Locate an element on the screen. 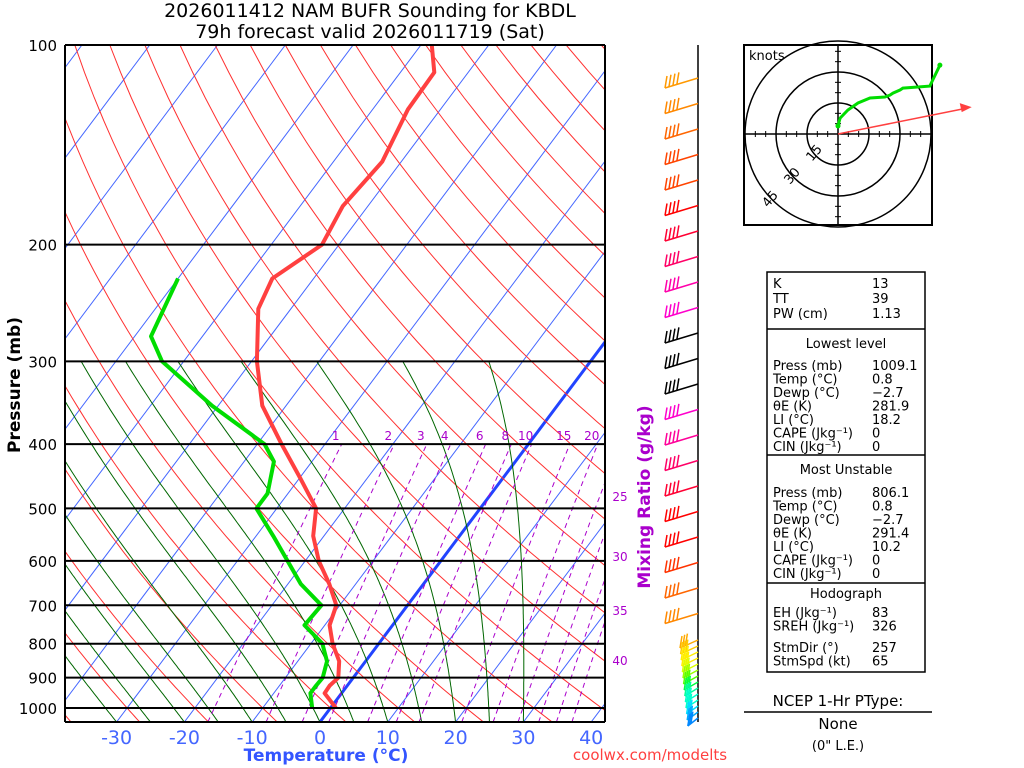  isotherm is located at coordinates (209, 238).